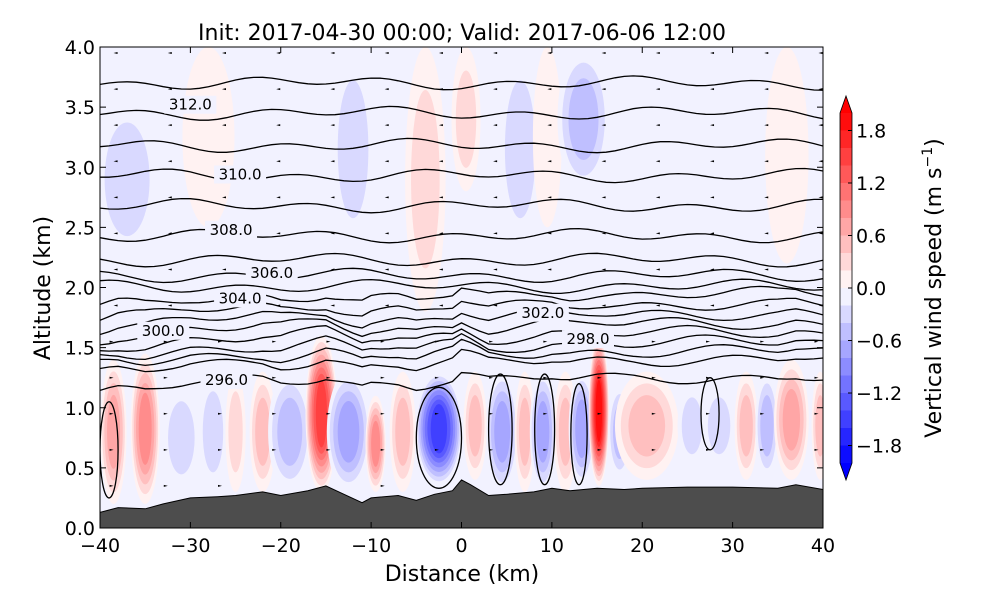  Describe the element at coordinates (80, 409) in the screenshot. I see `y-tick-label: 1.0` at that location.